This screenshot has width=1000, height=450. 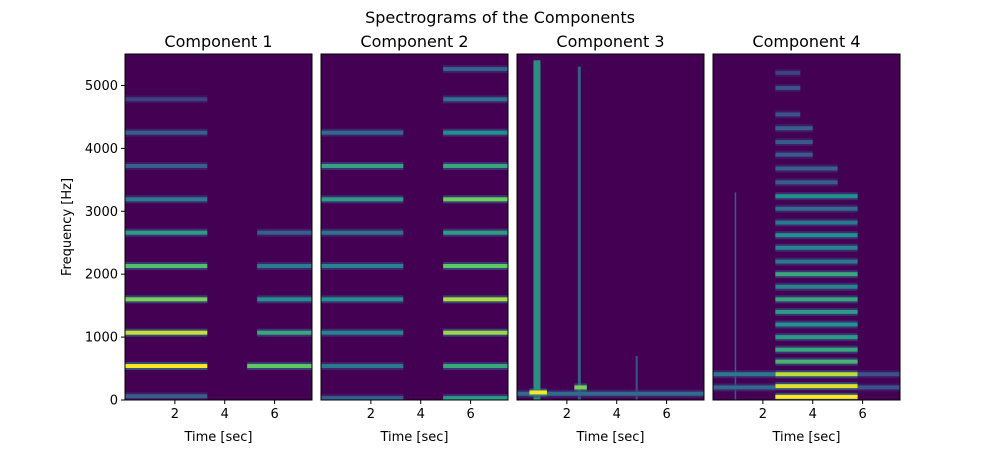 What do you see at coordinates (218, 41) in the screenshot?
I see `panel-title: Component 1` at bounding box center [218, 41].